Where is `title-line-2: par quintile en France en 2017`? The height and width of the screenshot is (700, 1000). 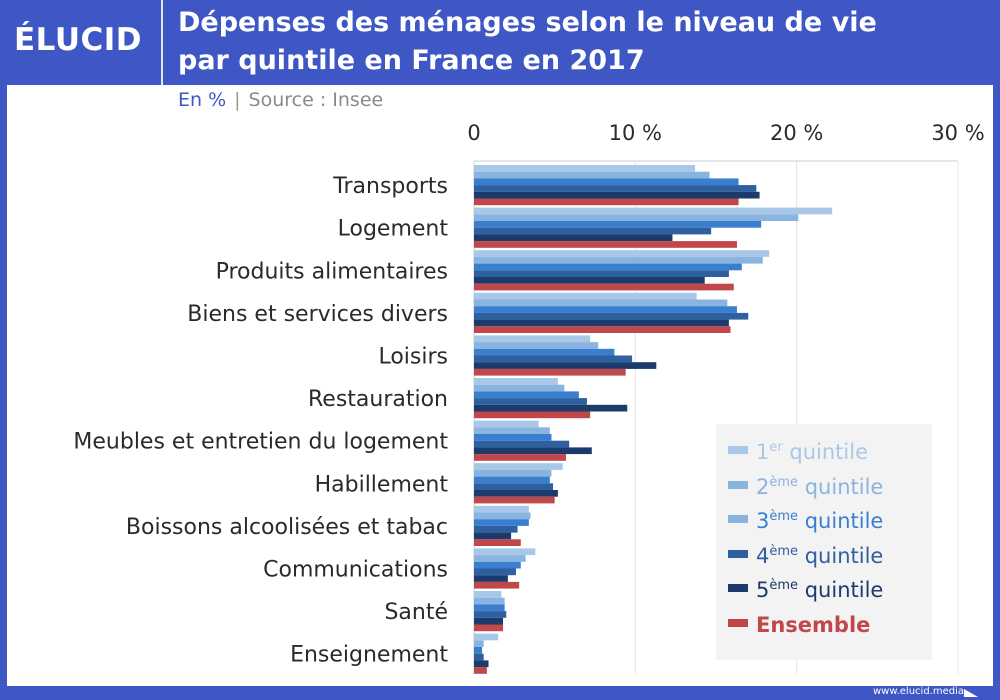 title-line-2: par quintile en France en 2017 is located at coordinates (411, 60).